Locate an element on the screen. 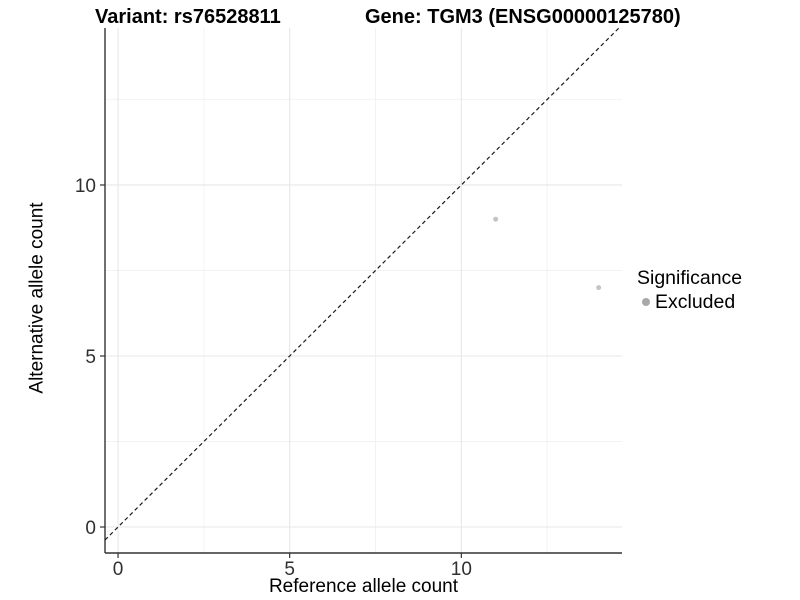 The image size is (800, 600). legend-point-icon is located at coordinates (646, 302).